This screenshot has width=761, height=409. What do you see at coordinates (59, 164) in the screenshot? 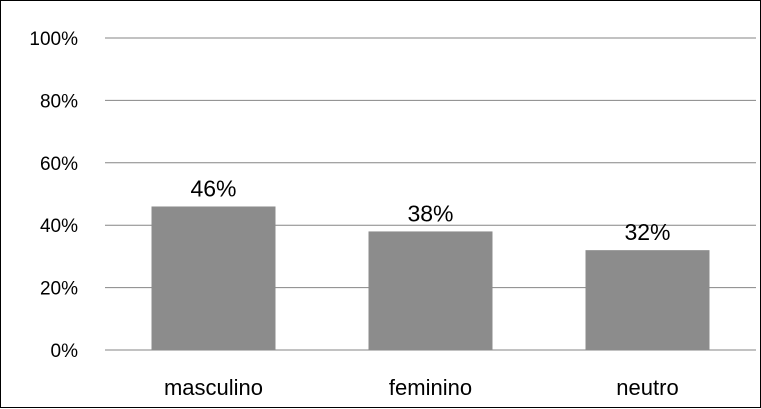
I see `y-tick-label: 60%` at bounding box center [59, 164].